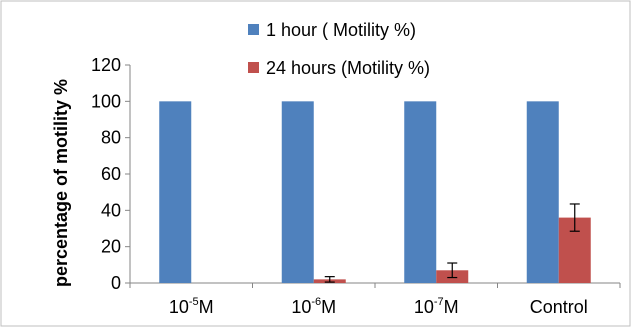 This screenshot has width=631, height=327. I want to click on y-tick-label: 60, so click(111, 174).